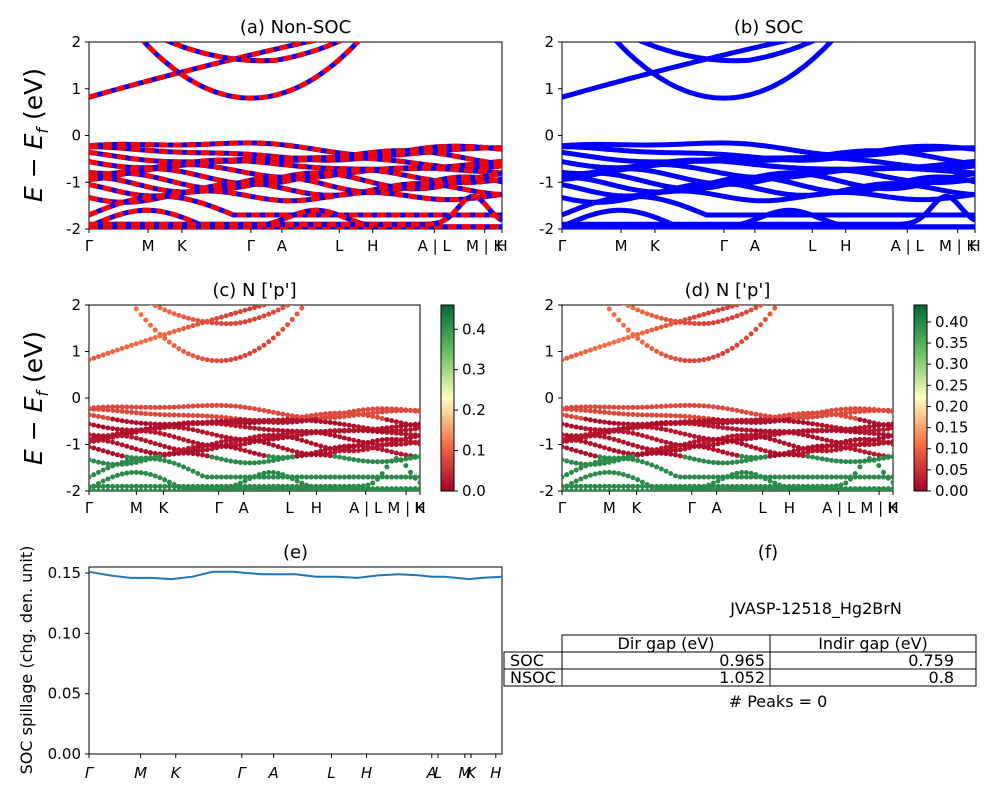 The width and height of the screenshot is (1000, 800). What do you see at coordinates (35, 135) in the screenshot?
I see `y-axis-label-top: E − Ef (eV)` at bounding box center [35, 135].